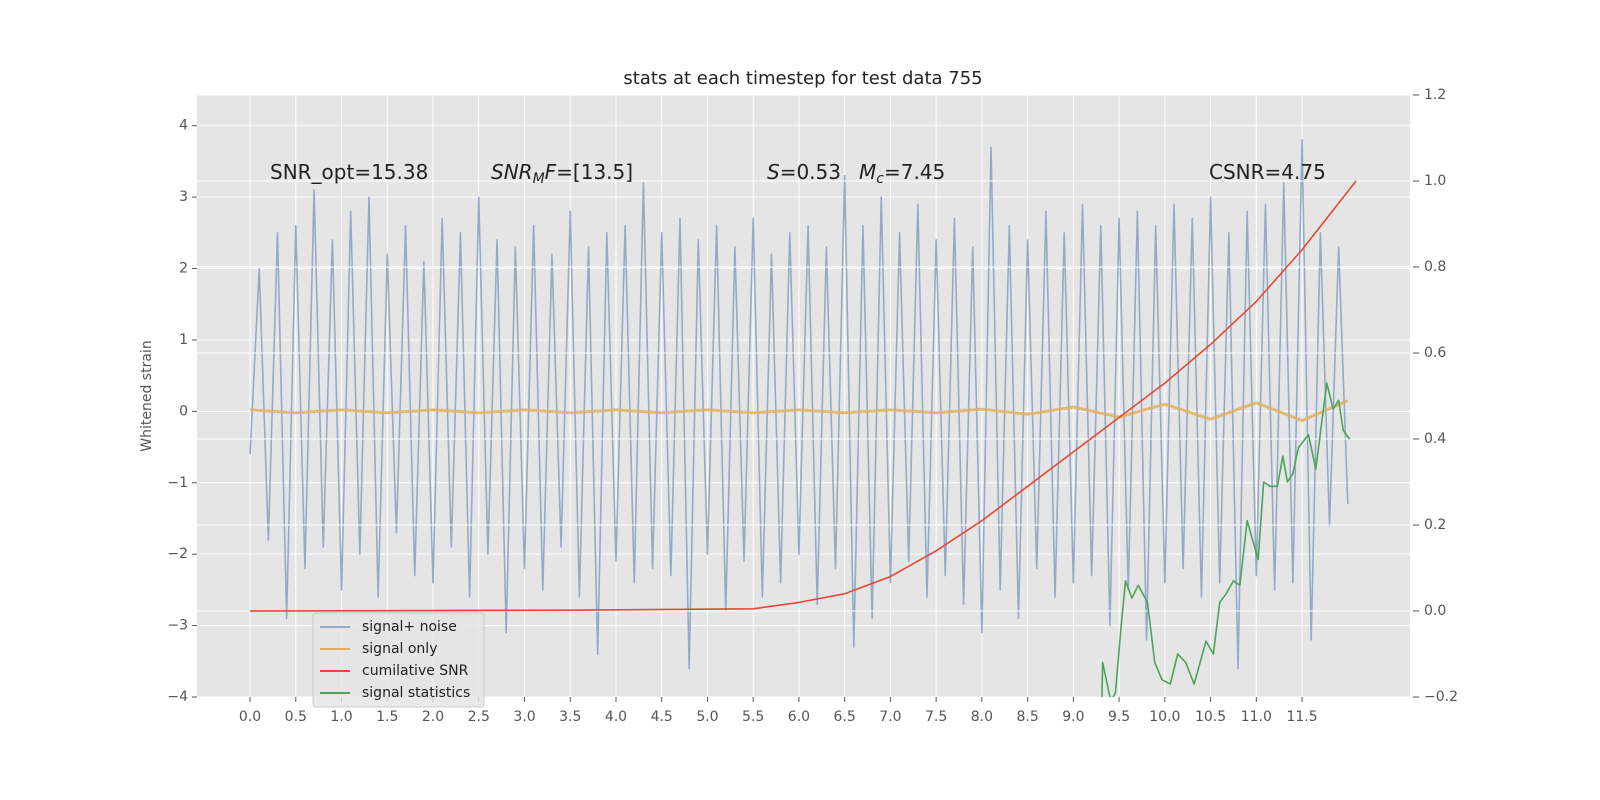  Describe the element at coordinates (1073, 717) in the screenshot. I see `x-tick-label: 9.0` at that location.